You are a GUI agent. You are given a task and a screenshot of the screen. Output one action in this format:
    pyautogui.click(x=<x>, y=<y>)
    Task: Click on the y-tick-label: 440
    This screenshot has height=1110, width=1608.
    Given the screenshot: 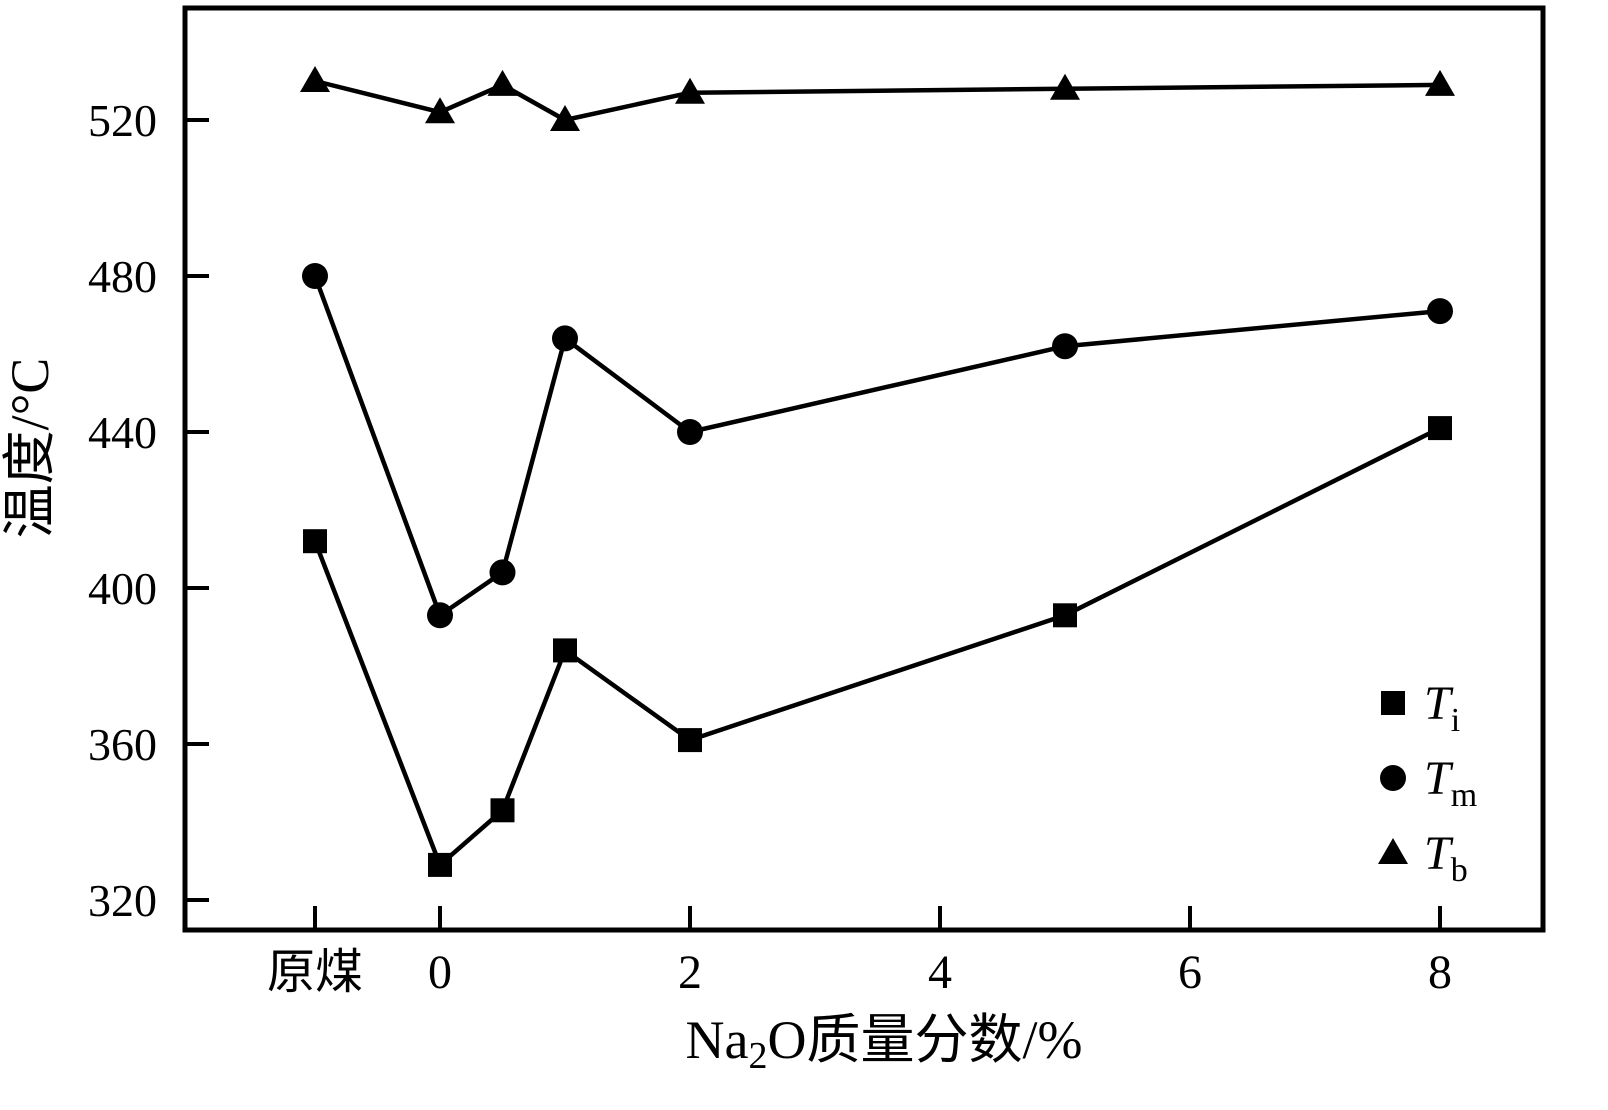 What is the action you would take?
    pyautogui.click(x=122, y=432)
    